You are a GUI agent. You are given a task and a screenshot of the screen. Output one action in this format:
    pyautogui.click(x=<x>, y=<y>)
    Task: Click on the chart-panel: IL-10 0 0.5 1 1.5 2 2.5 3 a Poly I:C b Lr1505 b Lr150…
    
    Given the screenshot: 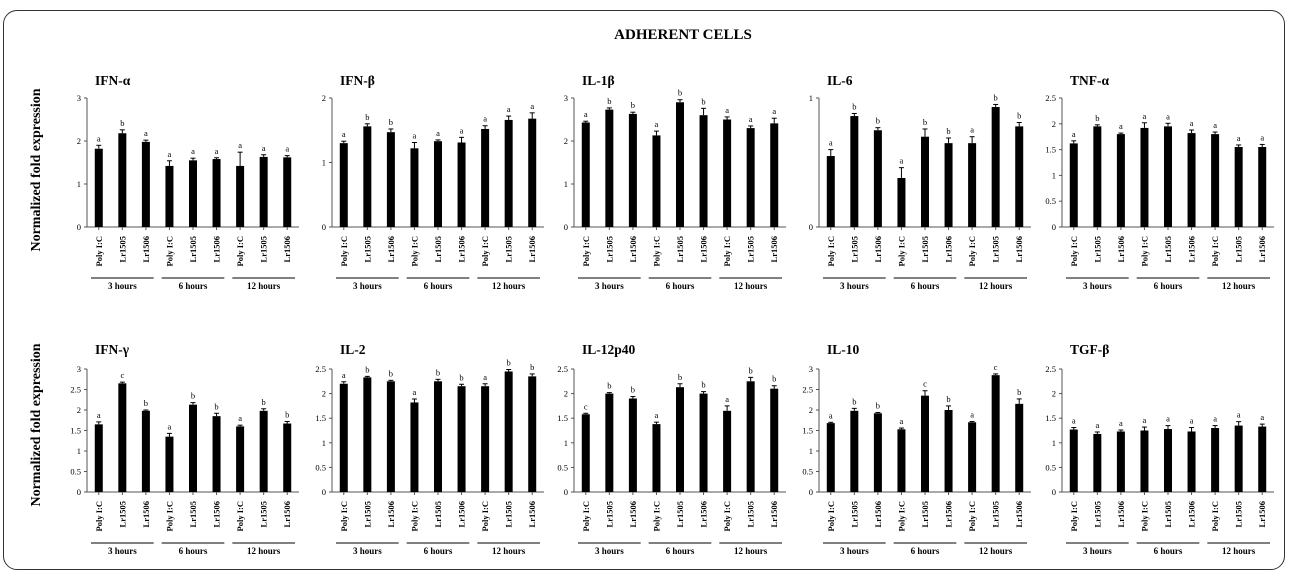 What is the action you would take?
    pyautogui.click(x=916, y=448)
    